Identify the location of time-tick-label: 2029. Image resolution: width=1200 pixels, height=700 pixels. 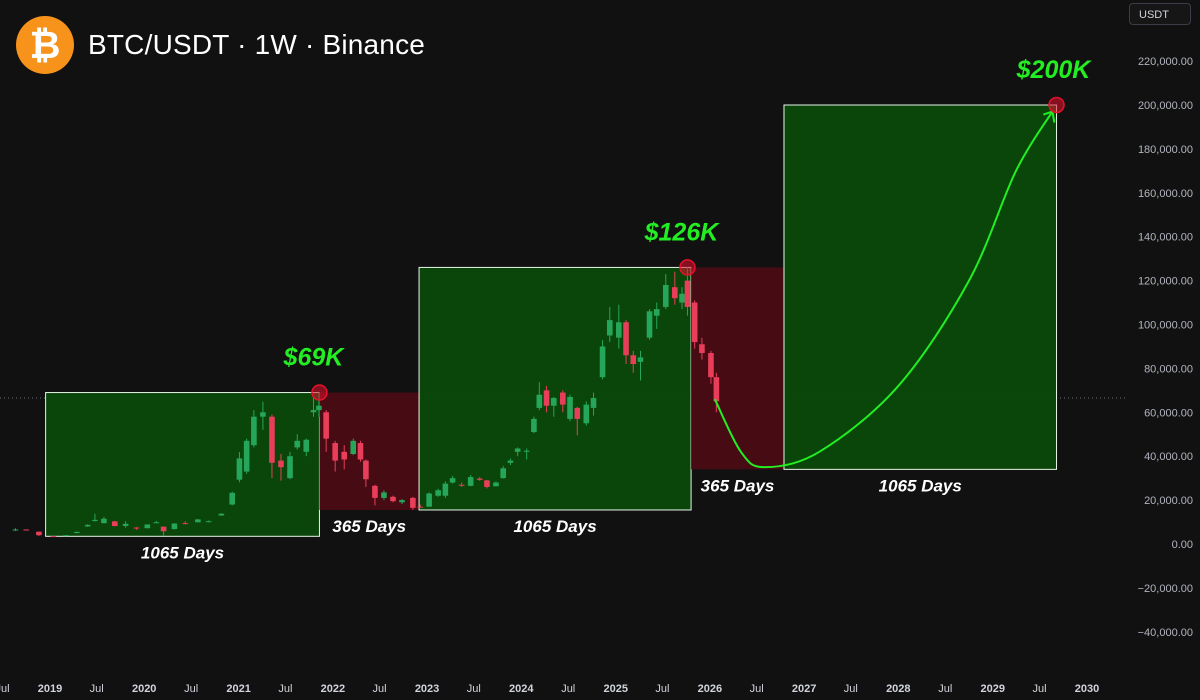
(993, 689).